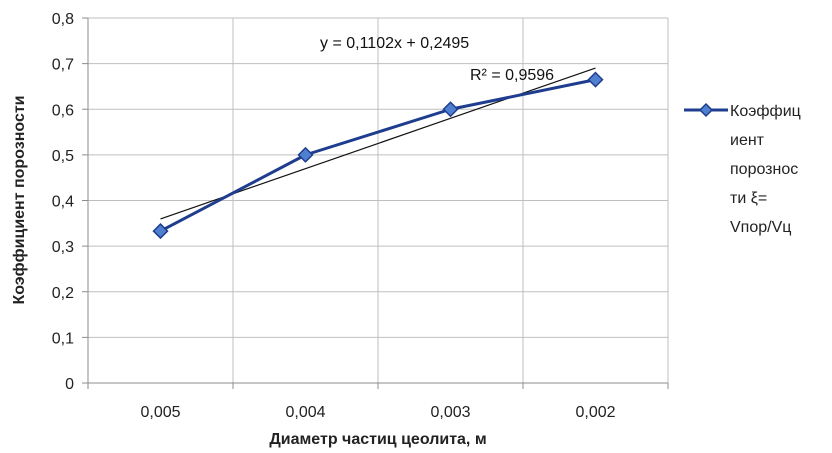 Image resolution: width=832 pixels, height=453 pixels. I want to click on legend-label: ти ξ=, so click(748, 198).